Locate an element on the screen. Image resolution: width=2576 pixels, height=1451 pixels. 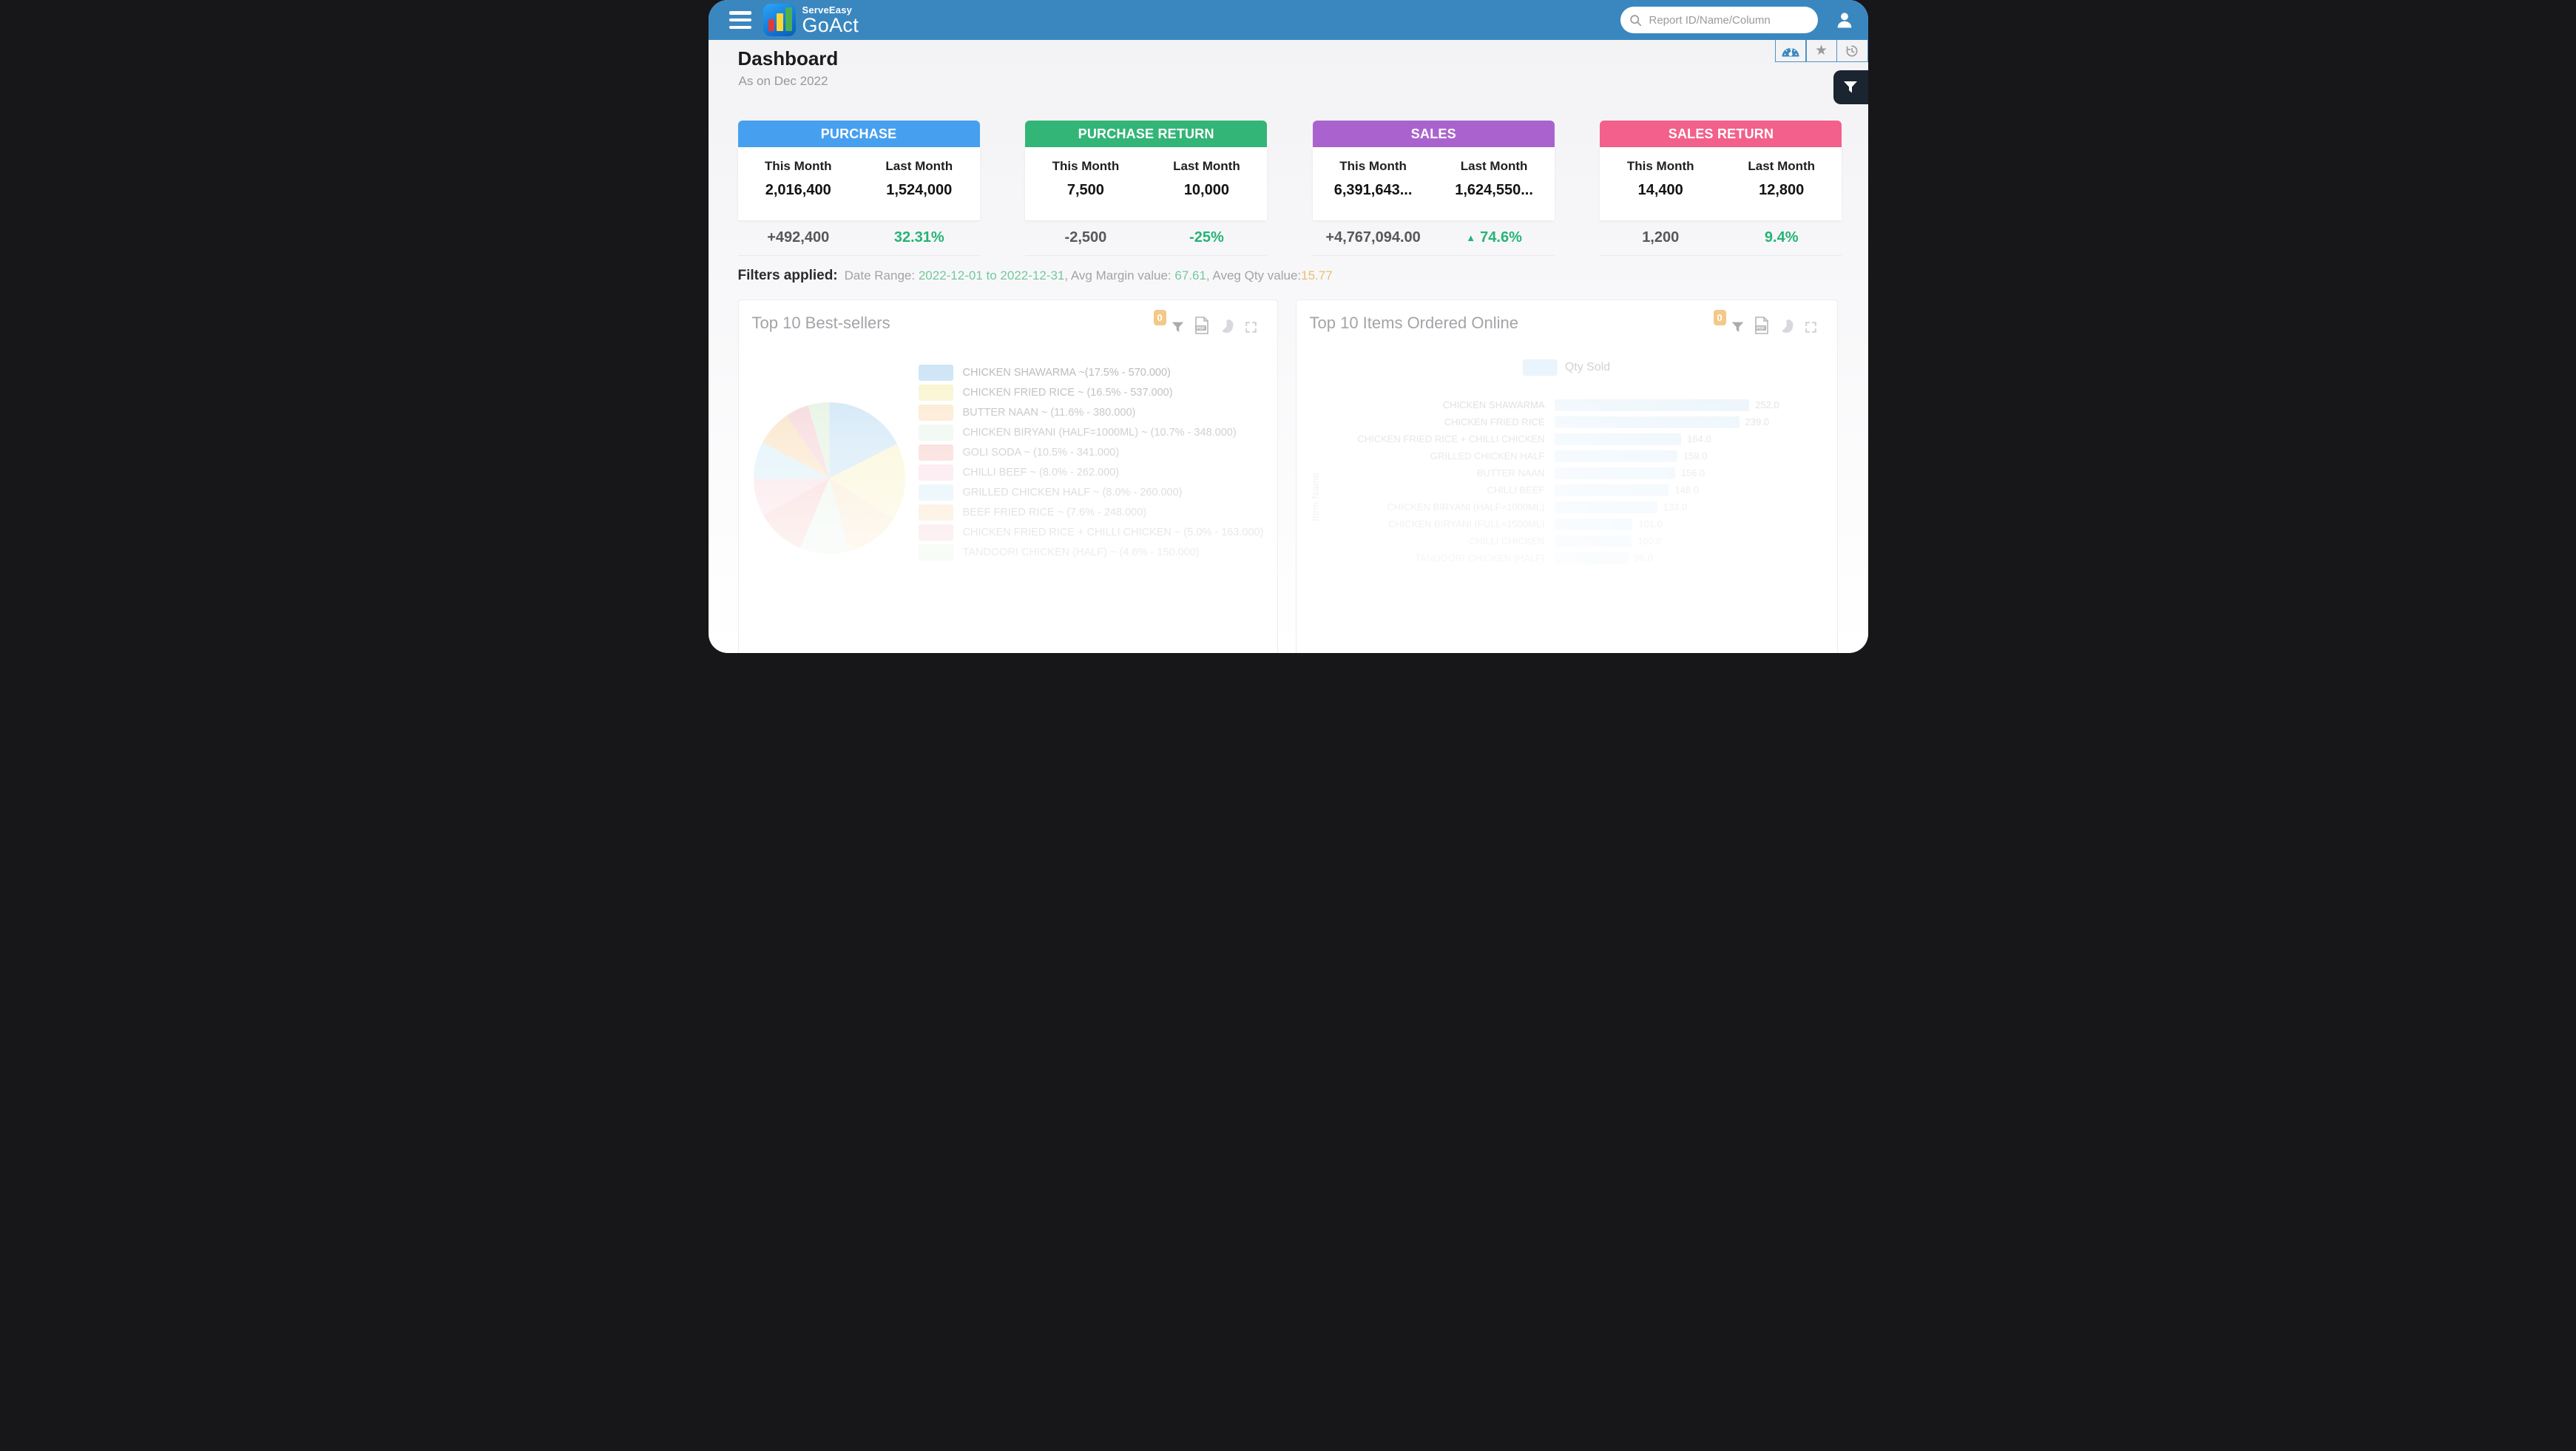
bar-legend-swatch is located at coordinates (1540, 367).